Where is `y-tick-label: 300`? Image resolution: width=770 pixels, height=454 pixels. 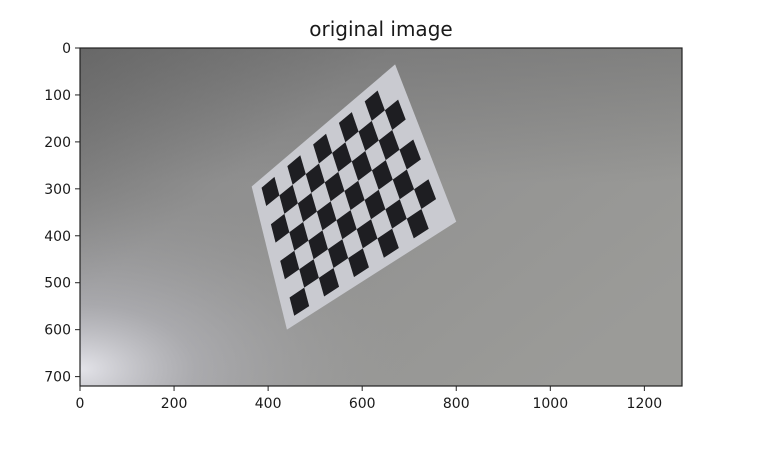
y-tick-label: 300 is located at coordinates (57, 190).